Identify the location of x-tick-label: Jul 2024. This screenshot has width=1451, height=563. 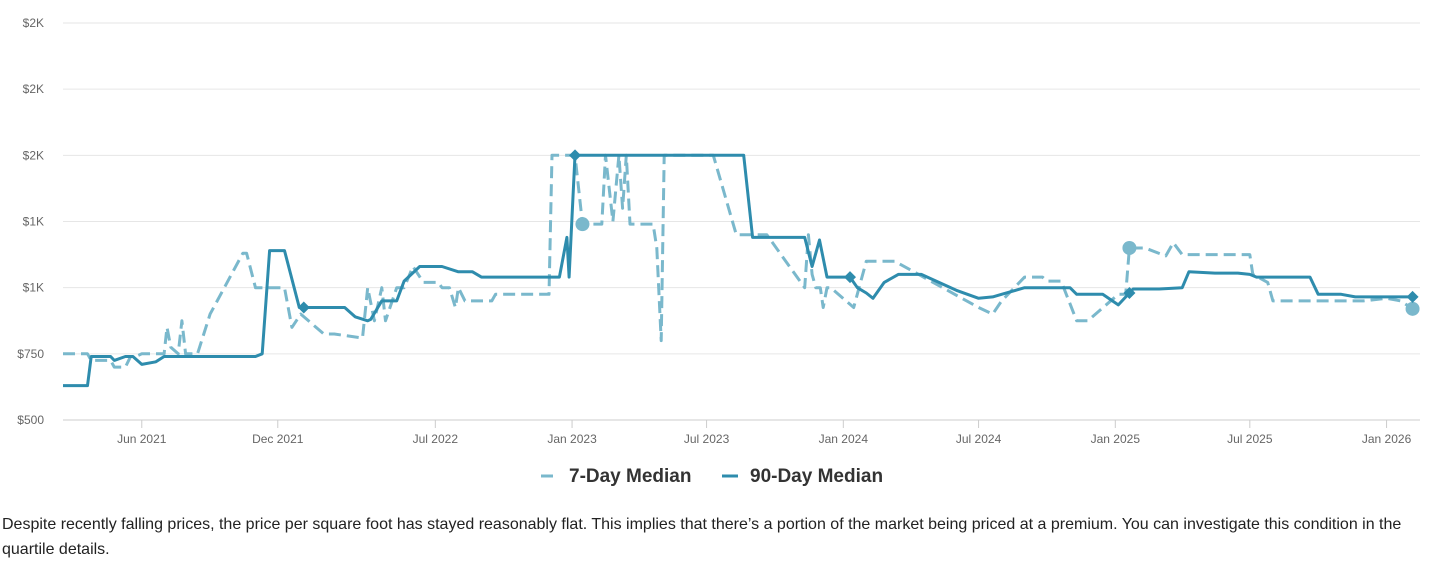
(979, 439).